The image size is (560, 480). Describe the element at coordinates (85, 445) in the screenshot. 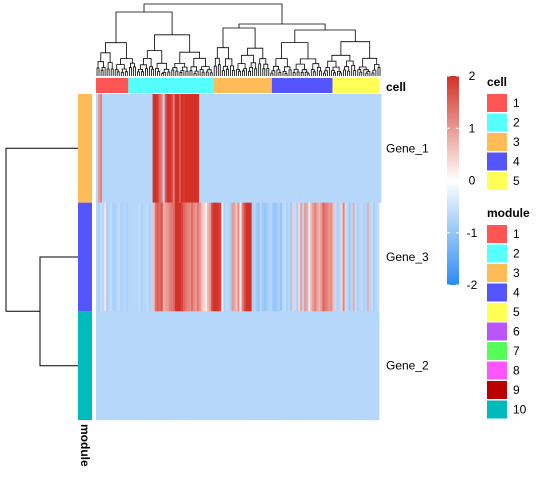

I see `module-annotation-label: module` at that location.